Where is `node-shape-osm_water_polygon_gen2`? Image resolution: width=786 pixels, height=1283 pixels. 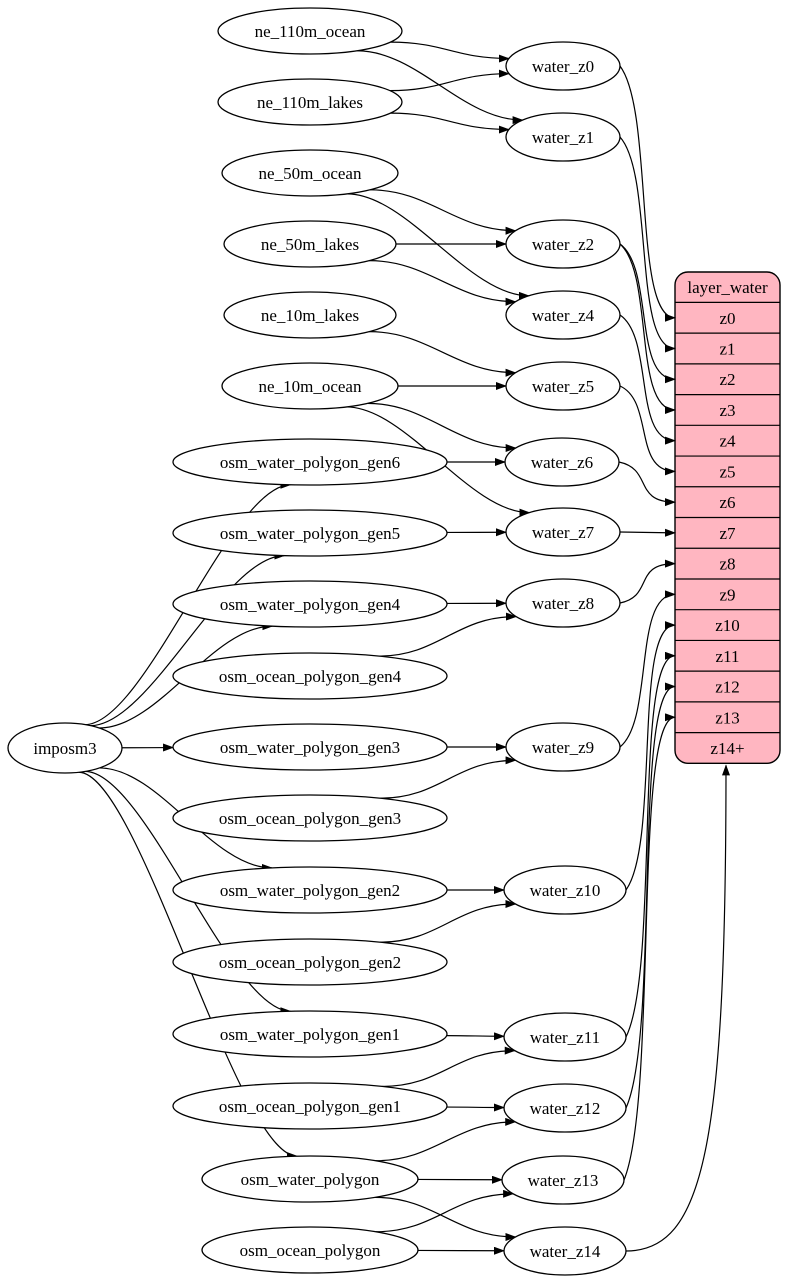
node-shape-osm_water_polygon_gen2 is located at coordinates (310, 890).